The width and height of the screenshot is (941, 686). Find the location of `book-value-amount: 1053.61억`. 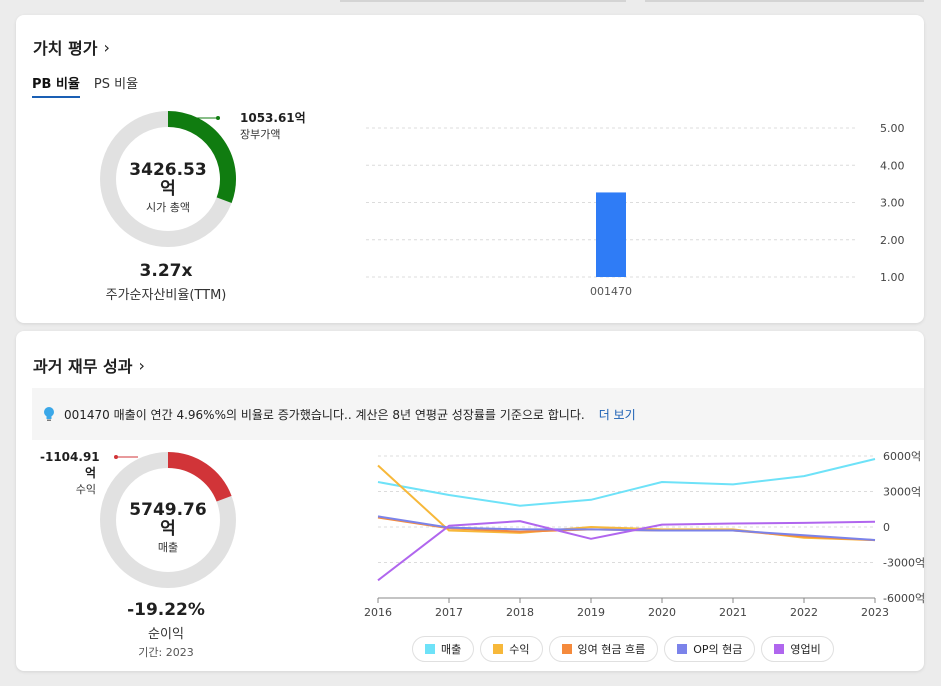

book-value-amount: 1053.61억 is located at coordinates (273, 118).